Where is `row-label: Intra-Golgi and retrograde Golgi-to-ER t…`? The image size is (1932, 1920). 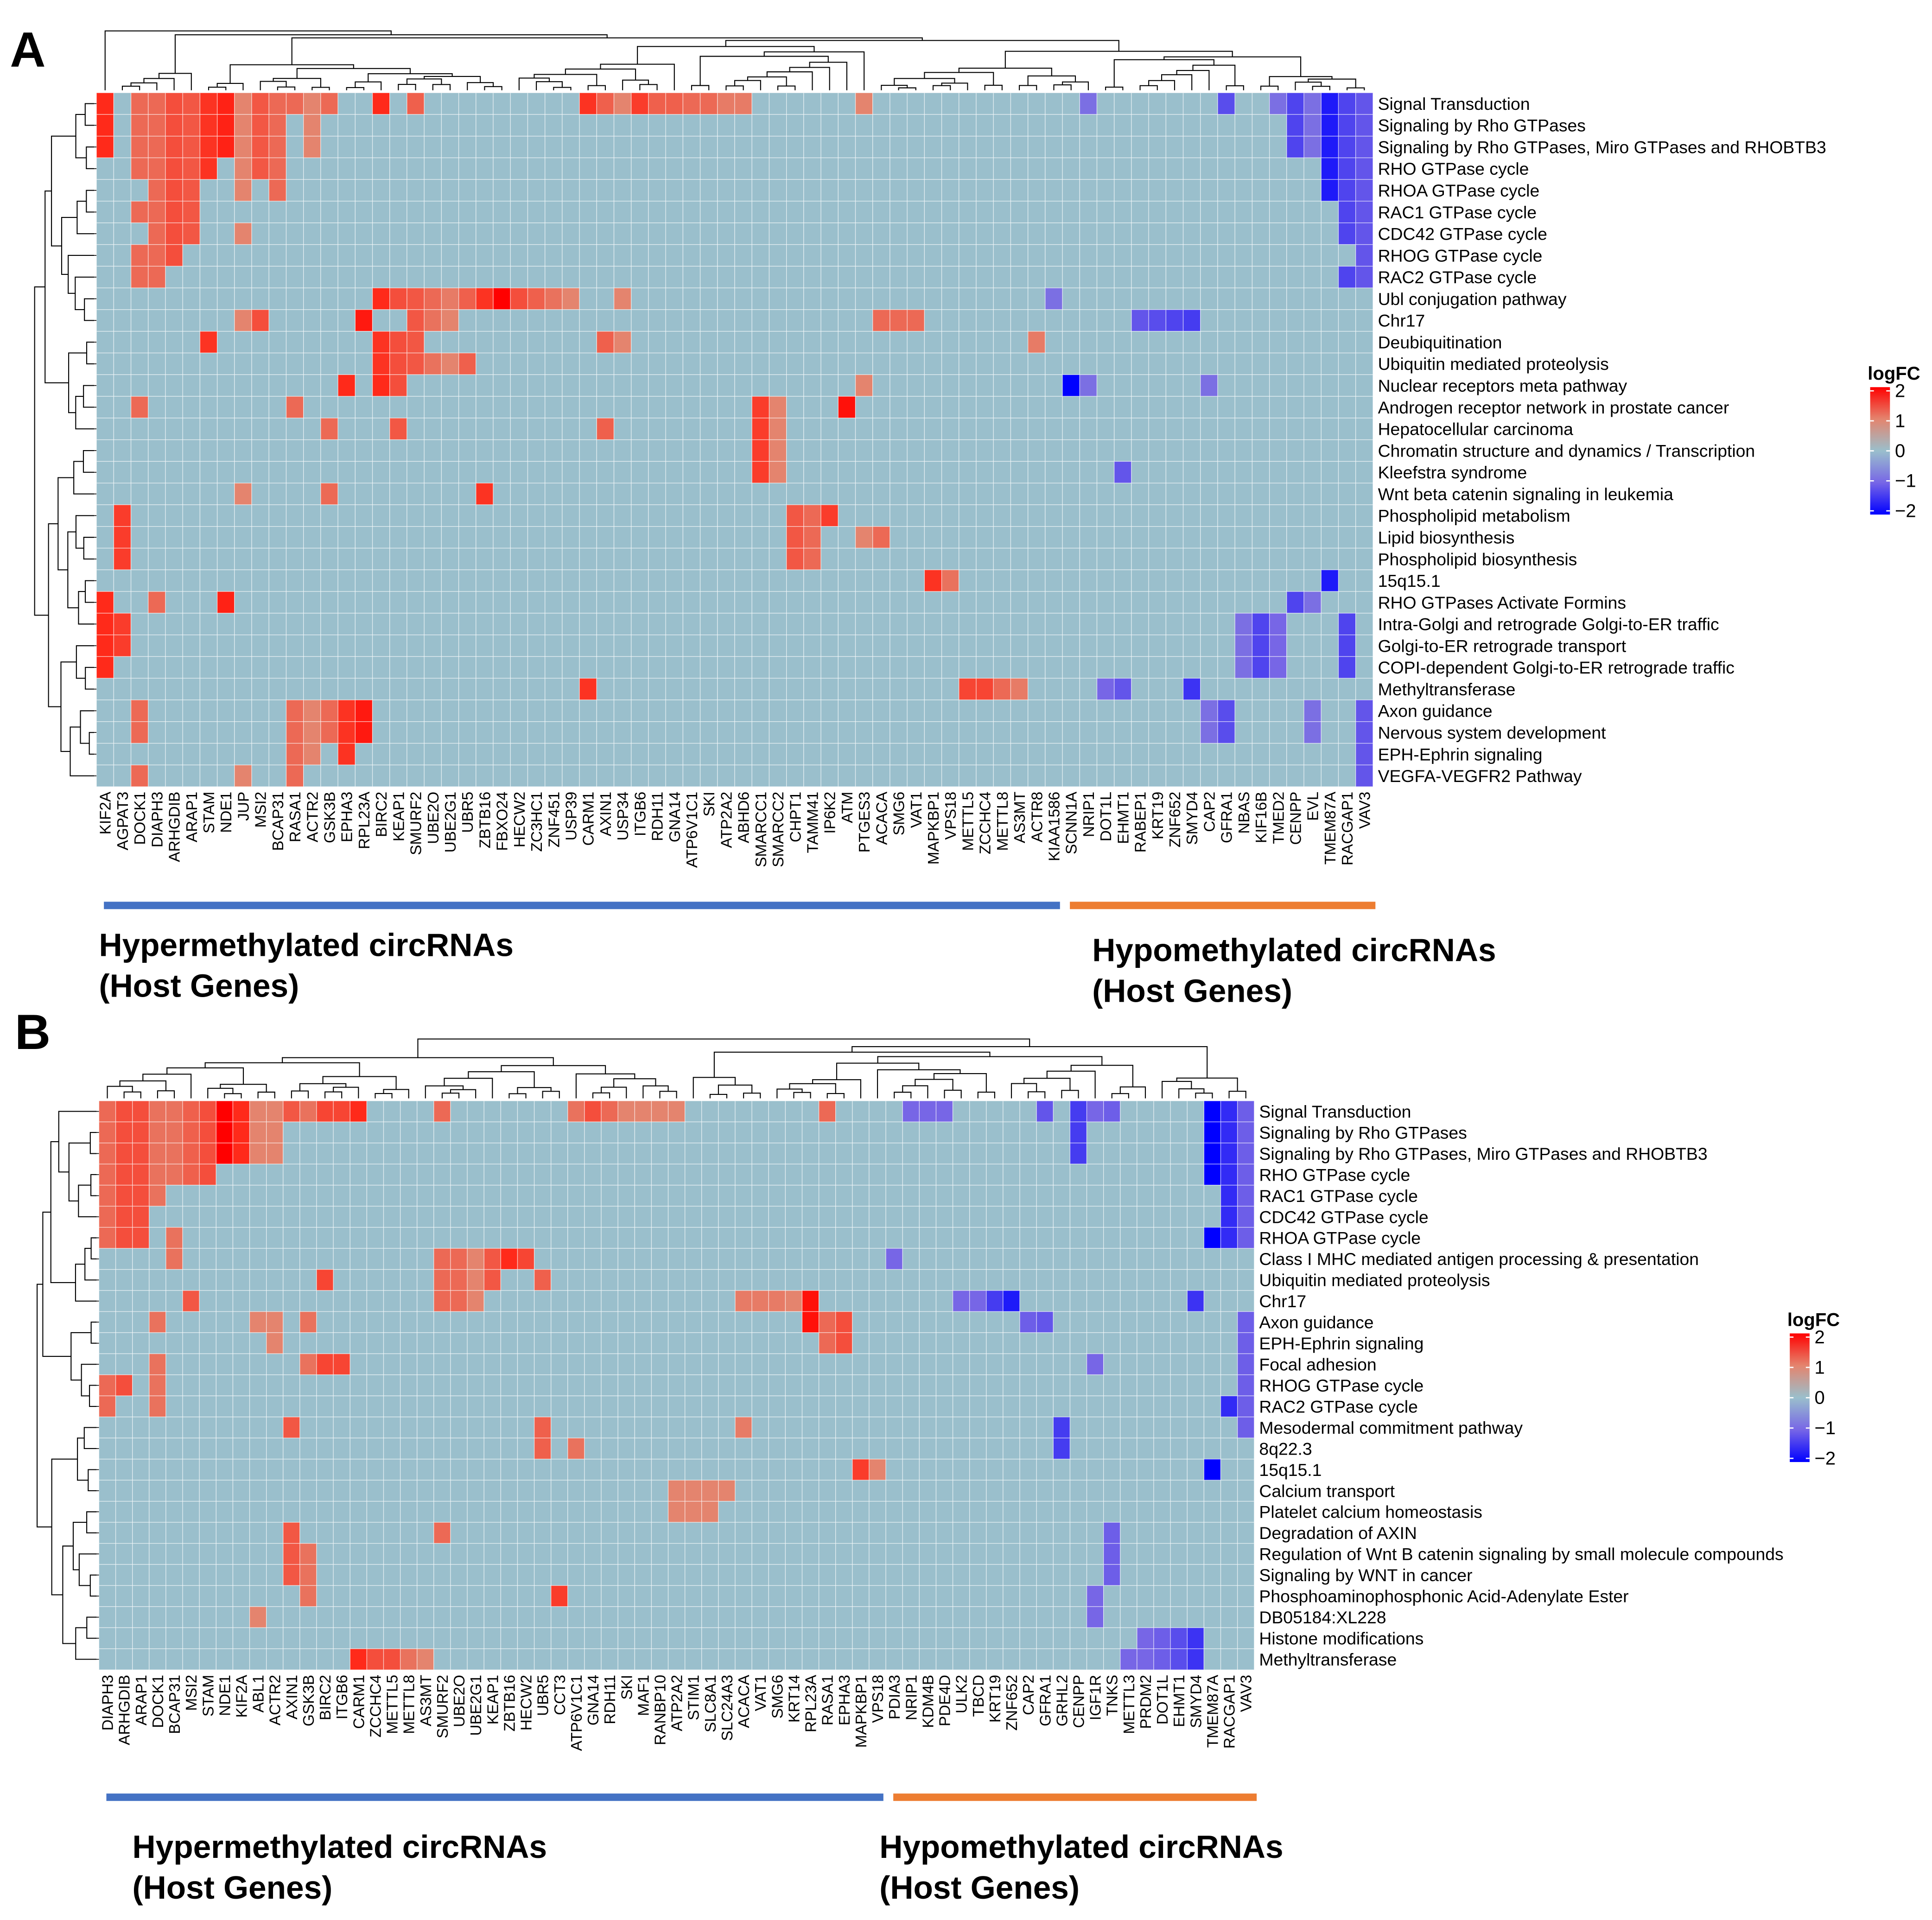
row-label: Intra-Golgi and retrograde Golgi-to-ER t… is located at coordinates (1548, 624).